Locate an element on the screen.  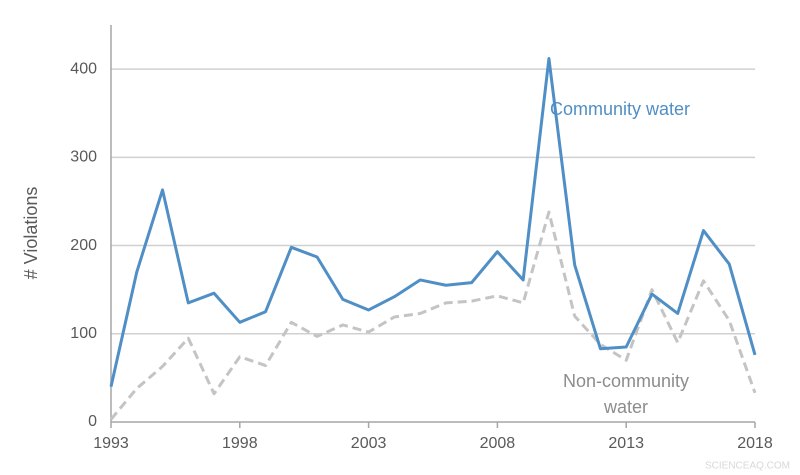
watermark: SCIENCEAQ.COM is located at coordinates (747, 466).